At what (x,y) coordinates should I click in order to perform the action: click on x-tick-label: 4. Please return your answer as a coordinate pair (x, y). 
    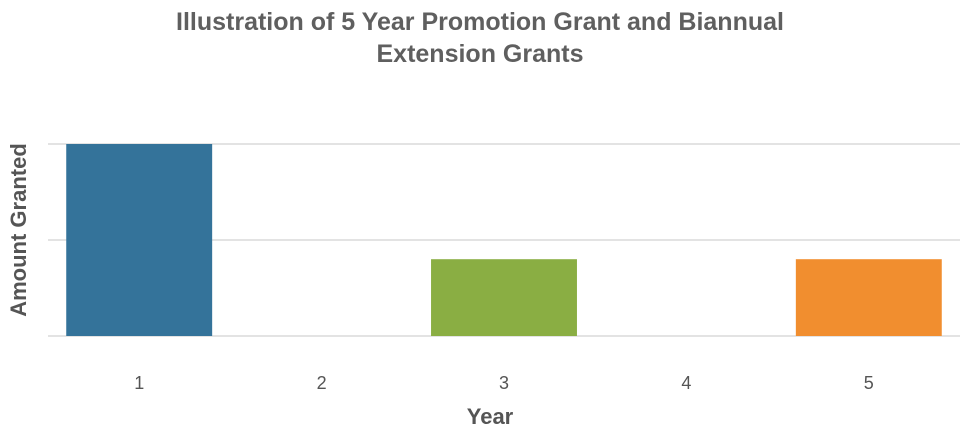
    Looking at the image, I should click on (686, 383).